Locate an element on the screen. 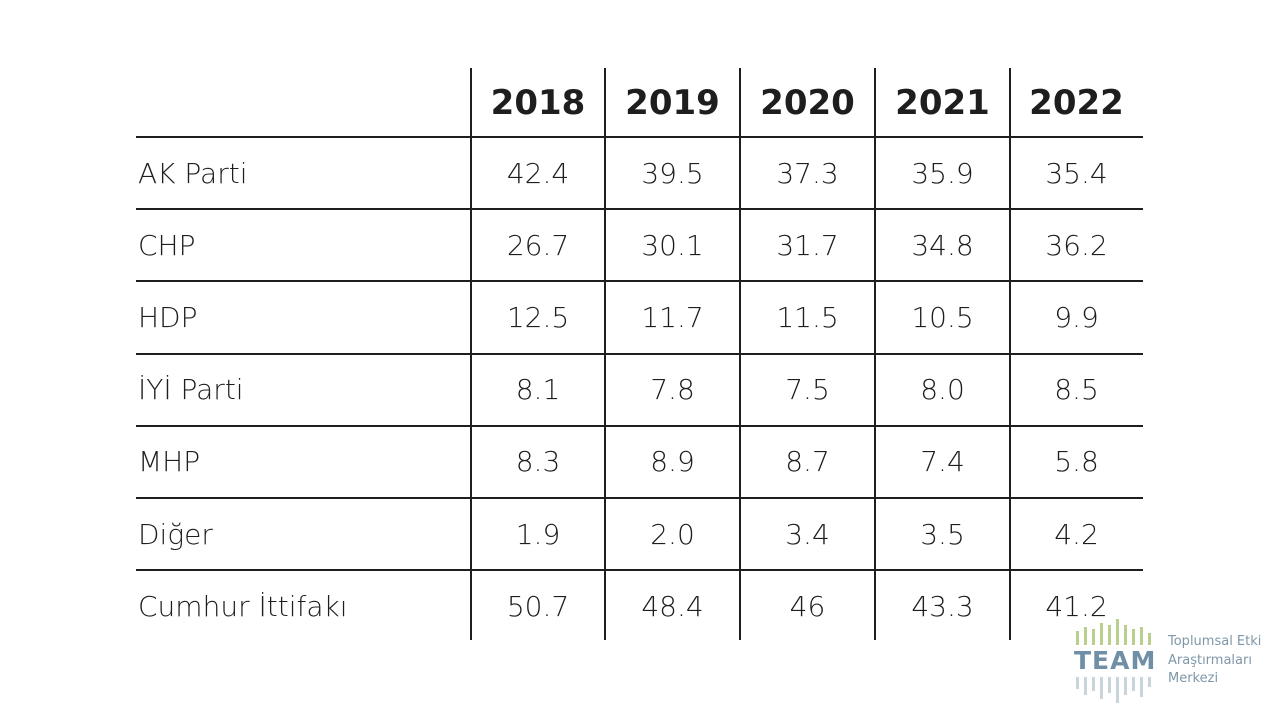  cell-value: 31.7 is located at coordinates (807, 245).